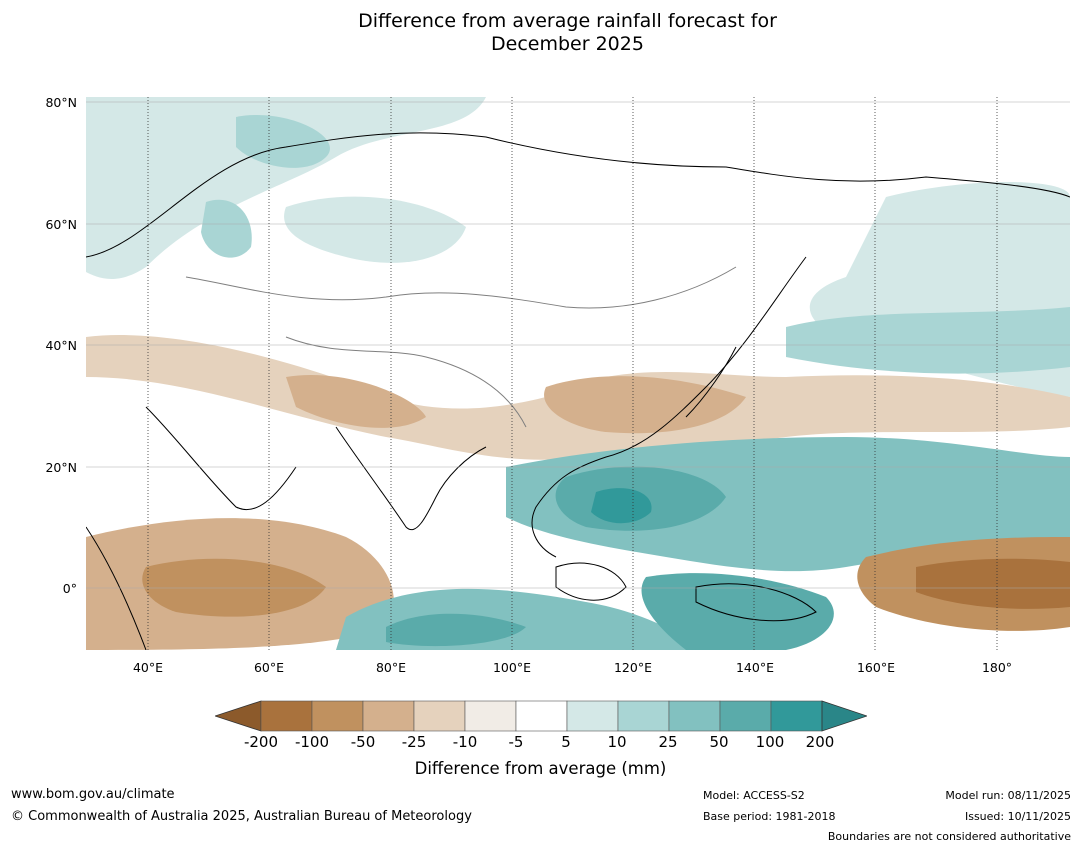 Image resolution: width=1081 pixels, height=850 pixels. Describe the element at coordinates (820, 742) in the screenshot. I see `colorbar-tick-12: 200` at that location.